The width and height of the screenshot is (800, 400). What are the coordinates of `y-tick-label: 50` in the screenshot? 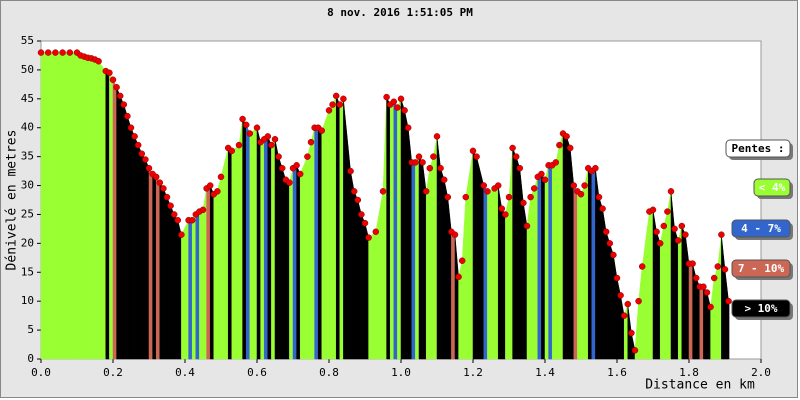 It's located at (27, 69).